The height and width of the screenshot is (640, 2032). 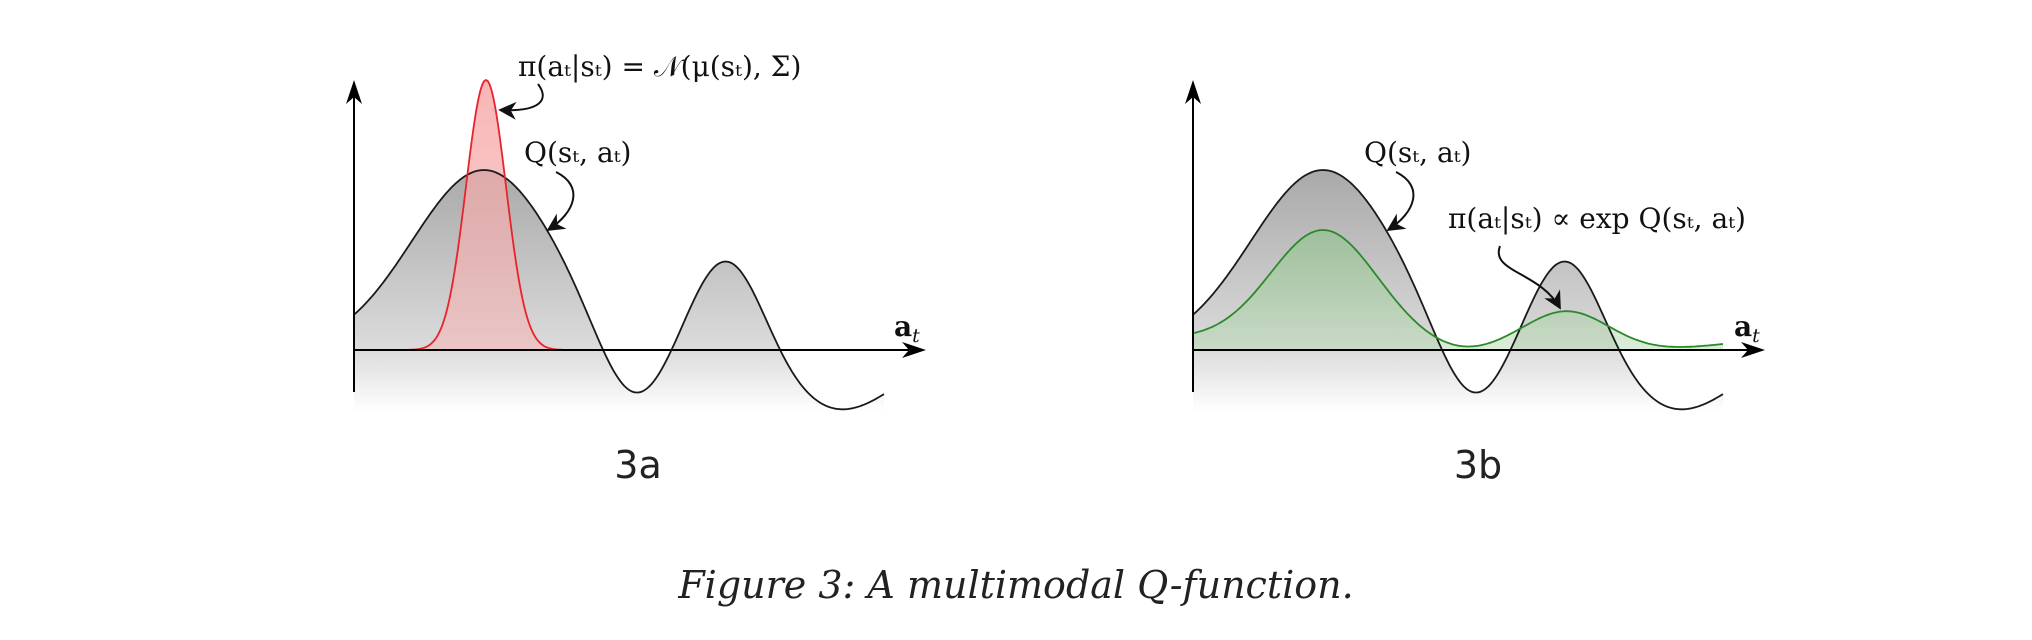 What do you see at coordinates (577, 152) in the screenshot?
I see `q-annotation-a: Q(sₜ, aₜ)` at bounding box center [577, 152].